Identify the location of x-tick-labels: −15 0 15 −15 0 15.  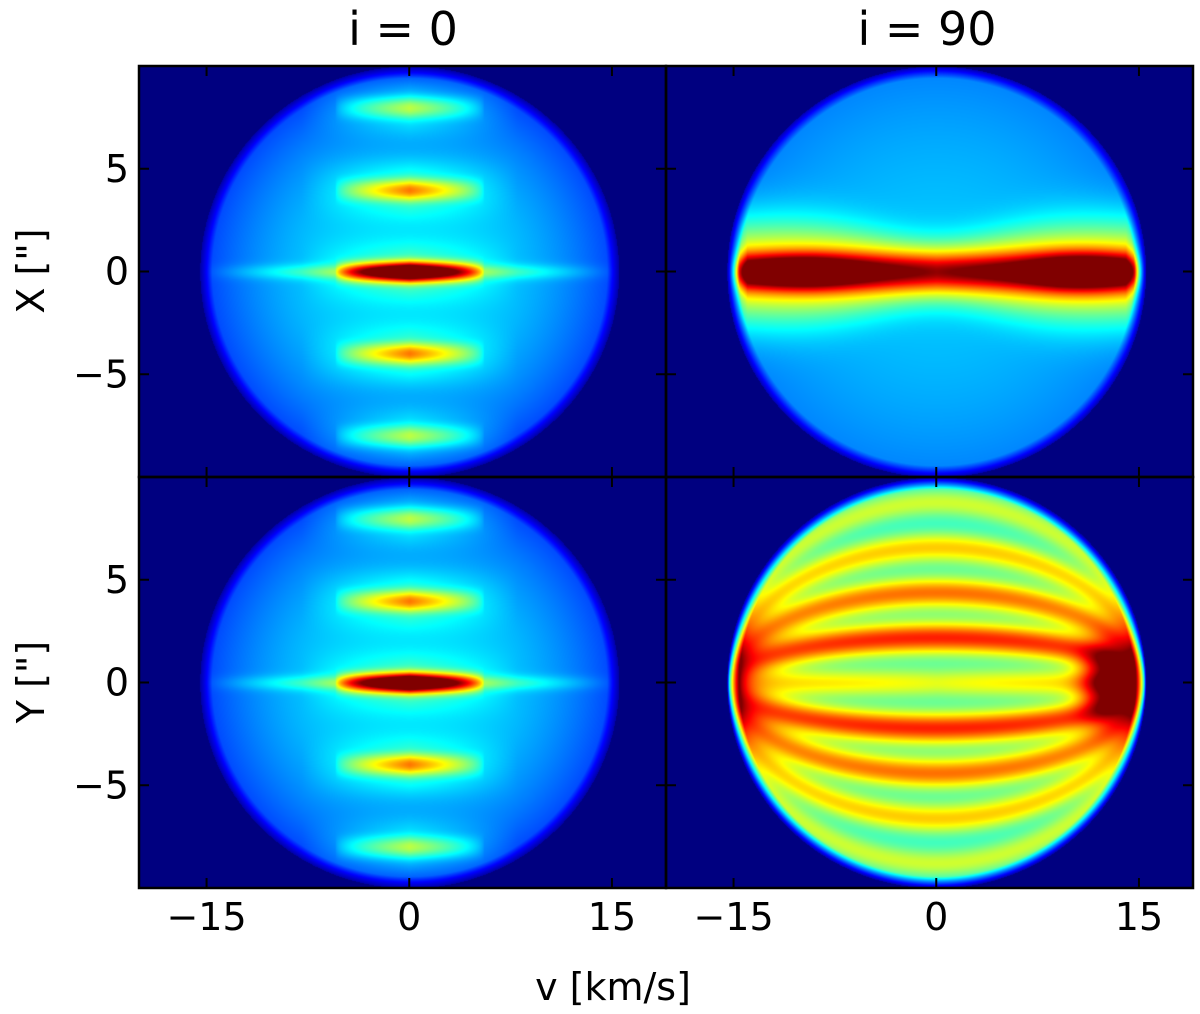
(664, 917).